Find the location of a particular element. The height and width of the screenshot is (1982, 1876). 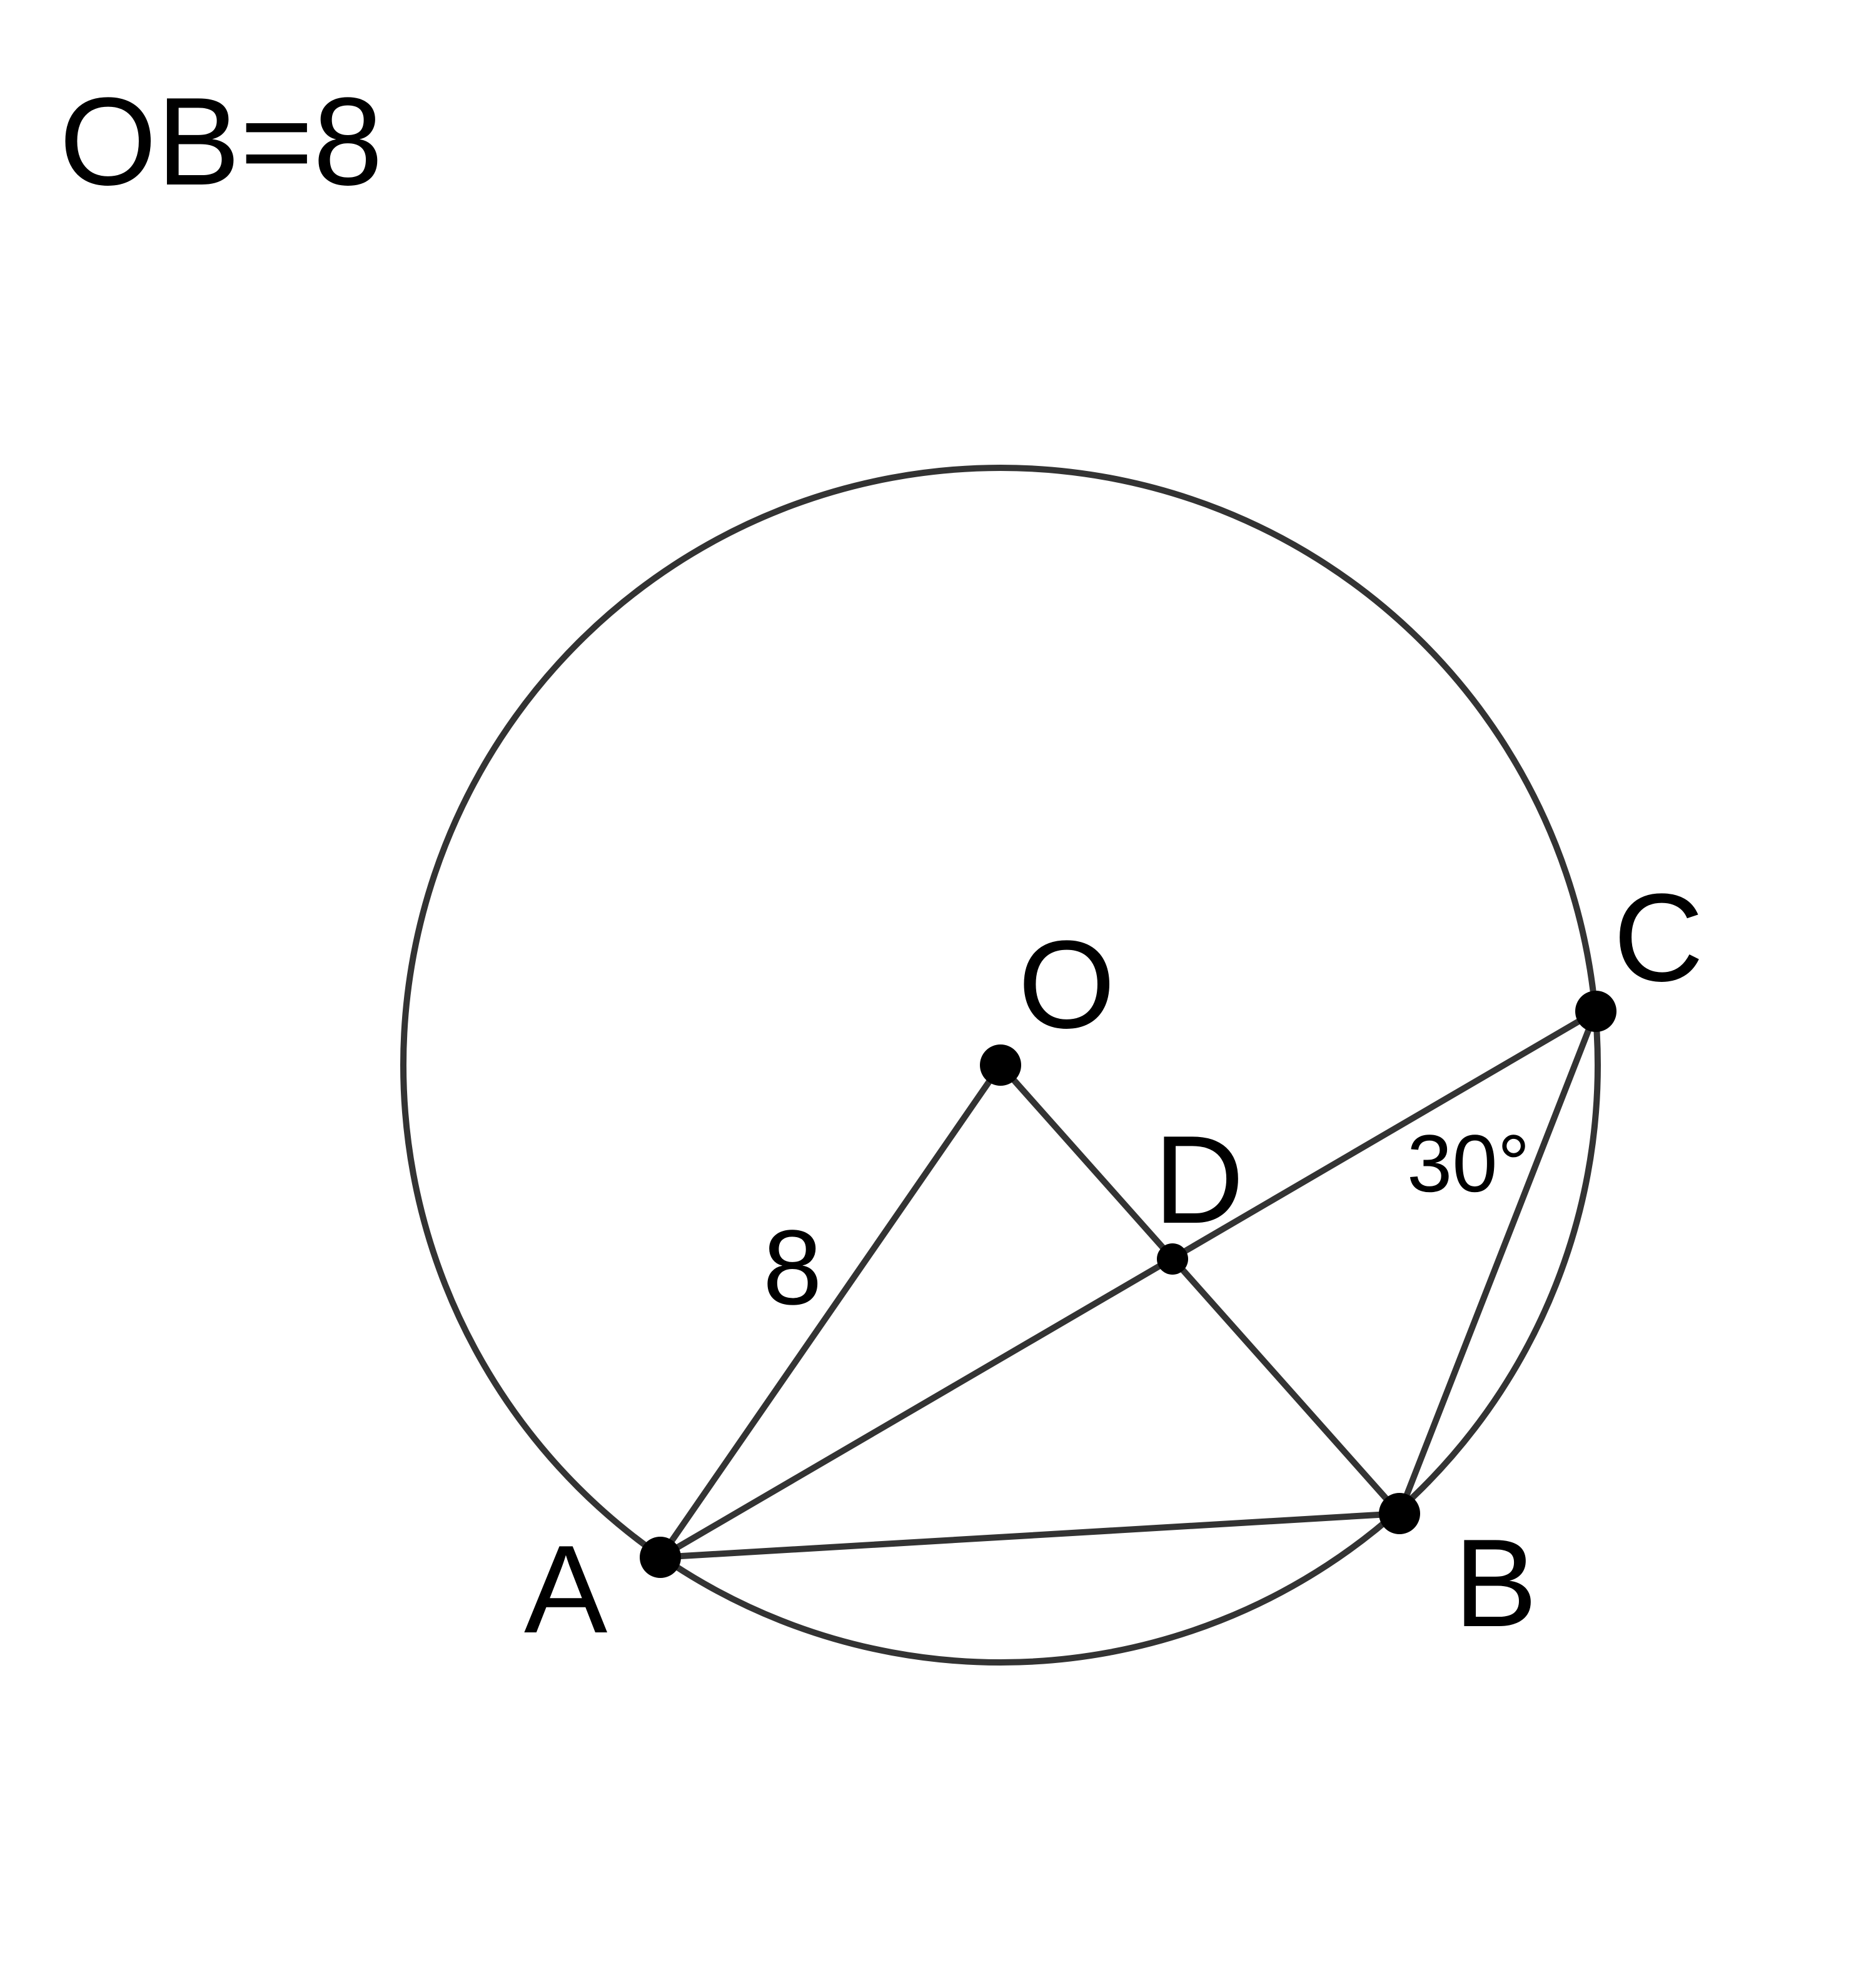

segment-oa is located at coordinates (830, 1311).